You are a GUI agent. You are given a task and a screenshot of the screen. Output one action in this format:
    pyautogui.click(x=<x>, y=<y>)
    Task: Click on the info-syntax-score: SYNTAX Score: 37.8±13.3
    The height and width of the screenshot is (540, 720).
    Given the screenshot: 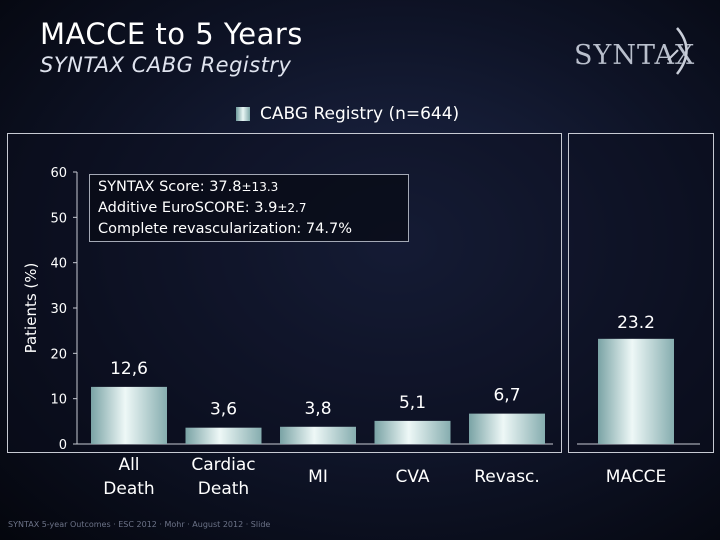 What is the action you would take?
    pyautogui.click(x=253, y=187)
    